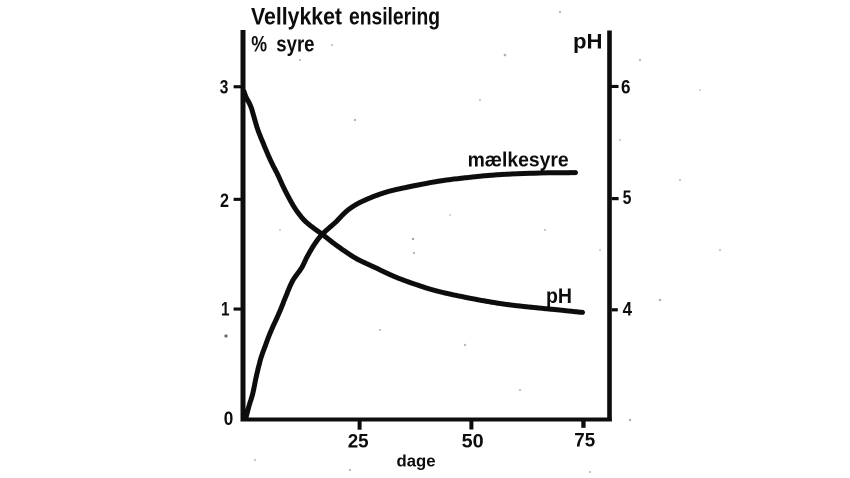  Describe the element at coordinates (224, 87) in the screenshot. I see `svg-text: 3` at that location.